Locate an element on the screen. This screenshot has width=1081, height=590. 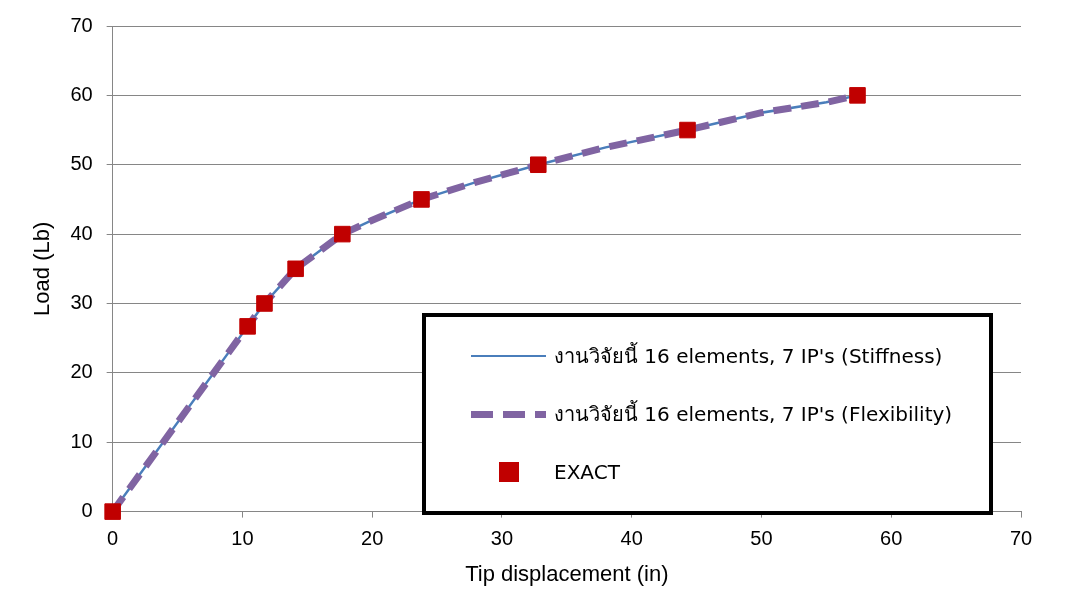
x-tick-label: 20 is located at coordinates (372, 538).